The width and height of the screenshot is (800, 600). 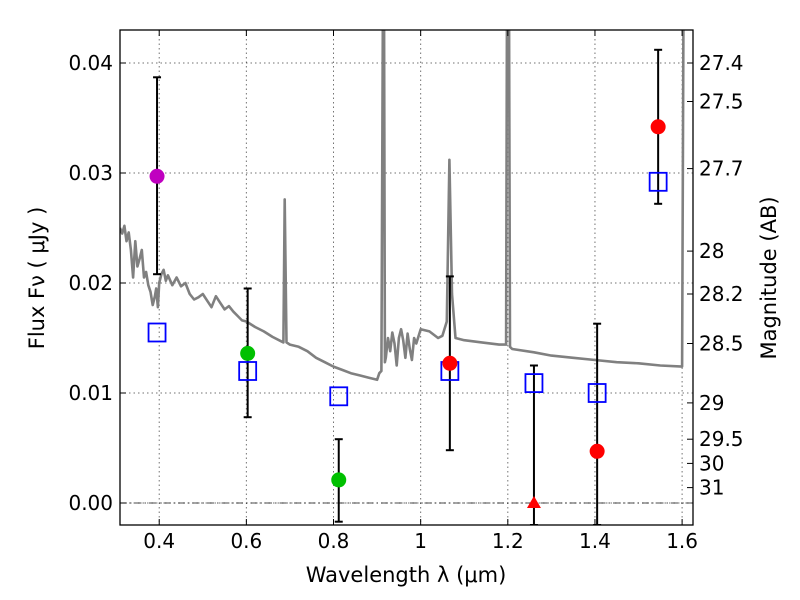 I want to click on y-tick-label: 0.04, so click(x=90, y=63).